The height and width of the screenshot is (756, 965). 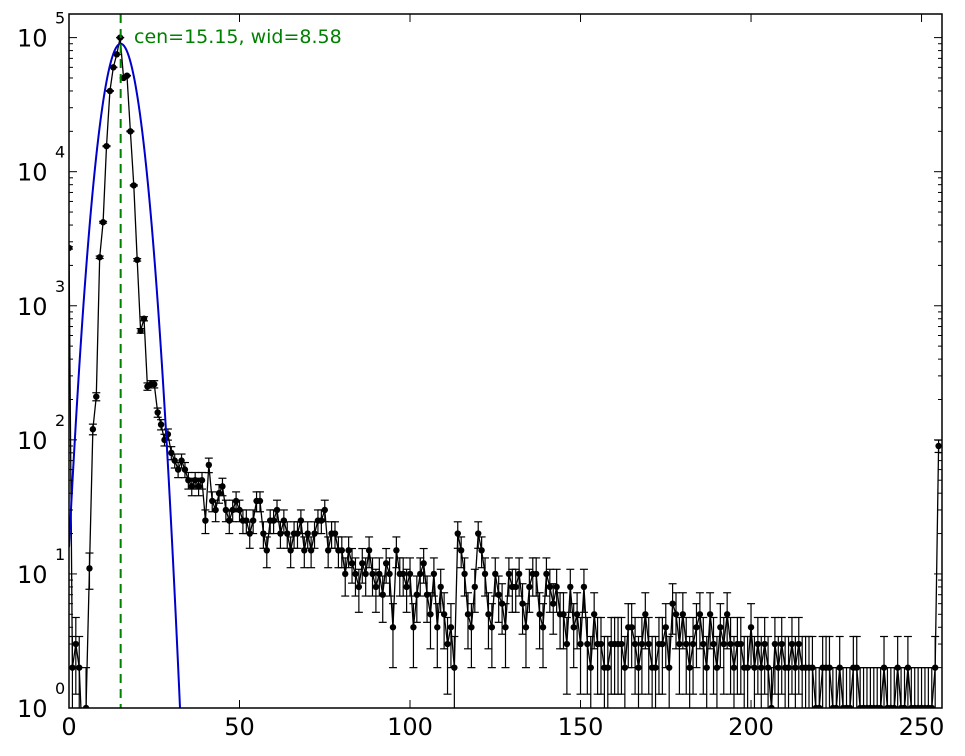 What do you see at coordinates (238, 37) in the screenshot?
I see `fit-annotation: cen=15.15, wid=8.58` at bounding box center [238, 37].